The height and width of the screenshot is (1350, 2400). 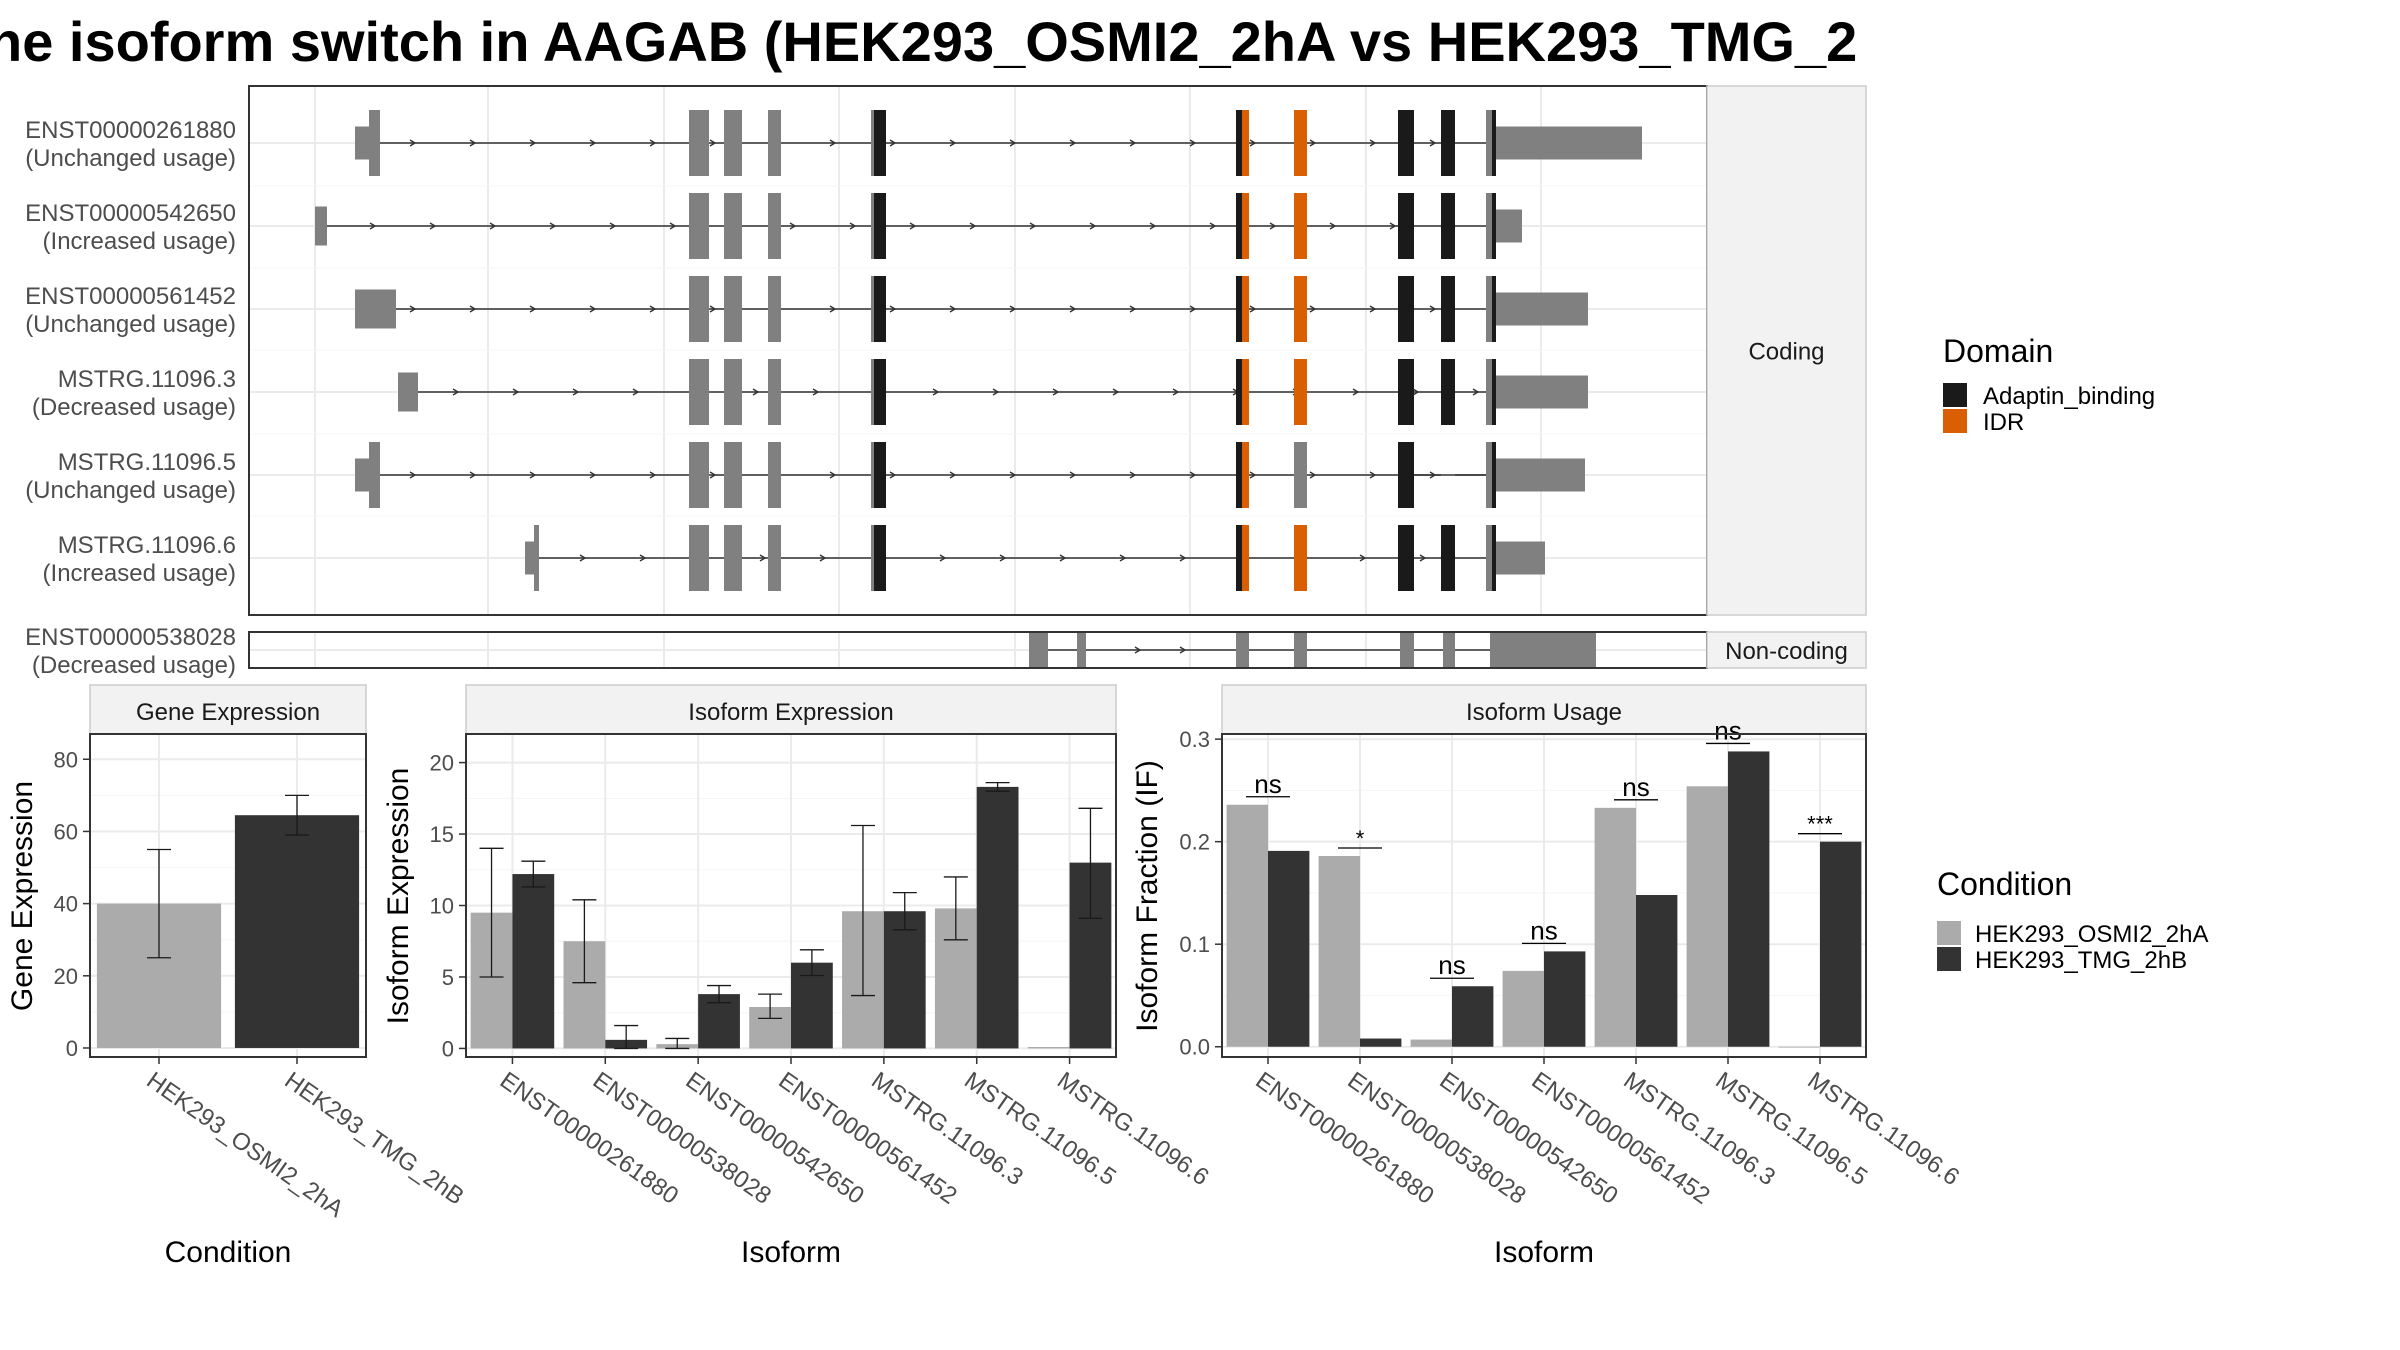 What do you see at coordinates (66, 759) in the screenshot?
I see `y-tick-label: 80` at bounding box center [66, 759].